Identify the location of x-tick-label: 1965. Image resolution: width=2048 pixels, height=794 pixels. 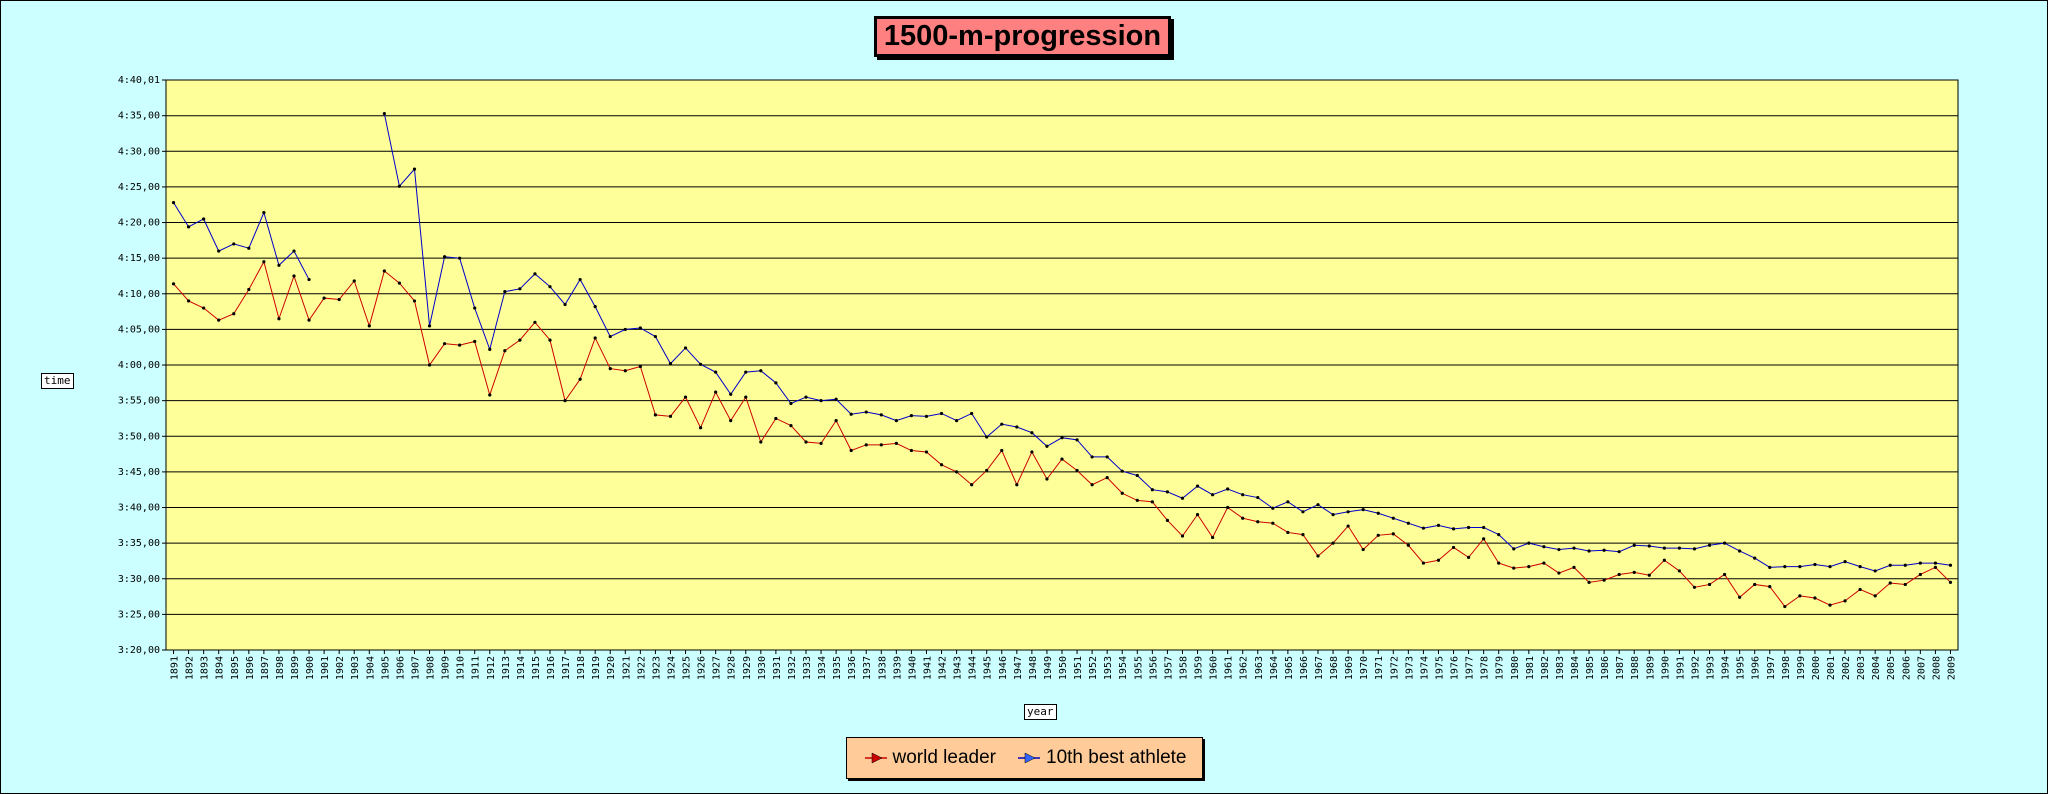
(1289, 668).